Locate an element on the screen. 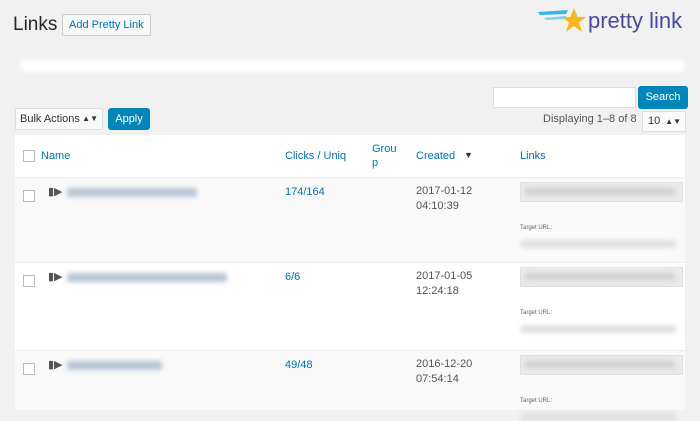 The width and height of the screenshot is (700, 421). created-date: 2017-01-12 is located at coordinates (444, 191).